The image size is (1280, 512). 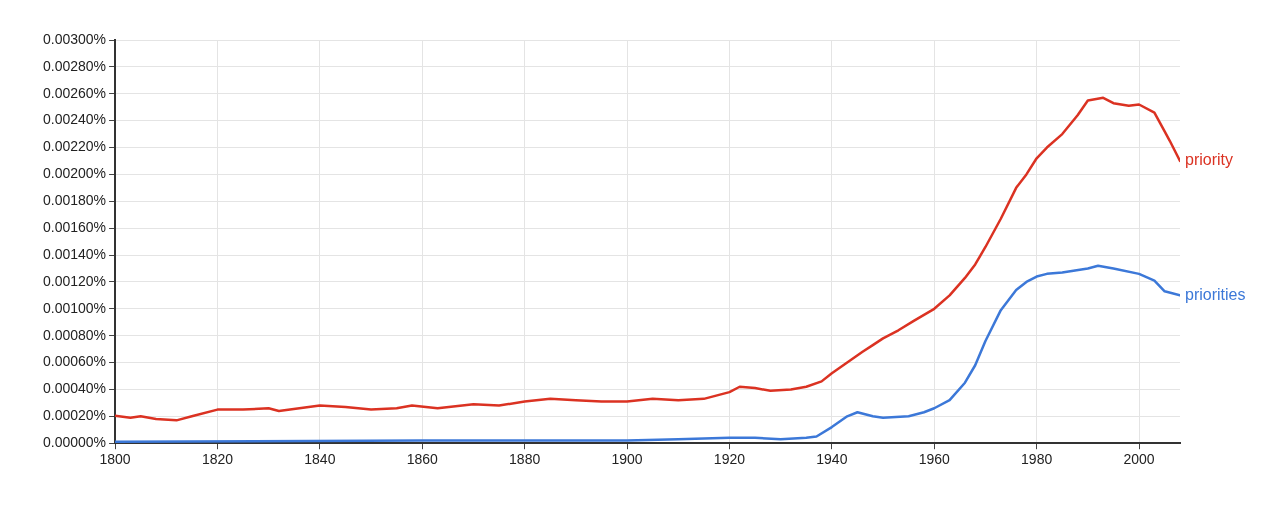 What do you see at coordinates (74, 92) in the screenshot?
I see `y-tick-label: 0.00260%` at bounding box center [74, 92].